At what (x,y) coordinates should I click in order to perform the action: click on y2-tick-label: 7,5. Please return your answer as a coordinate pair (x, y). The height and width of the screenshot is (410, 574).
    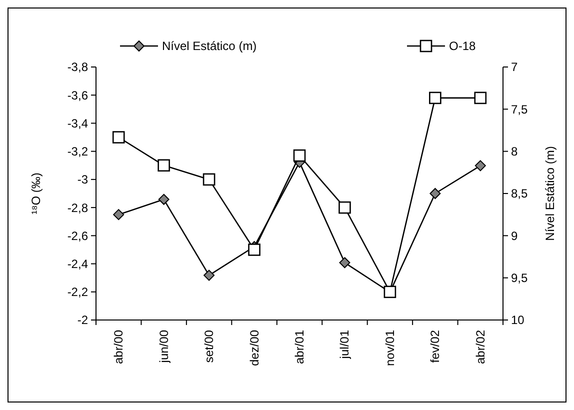
    Looking at the image, I should click on (519, 109).